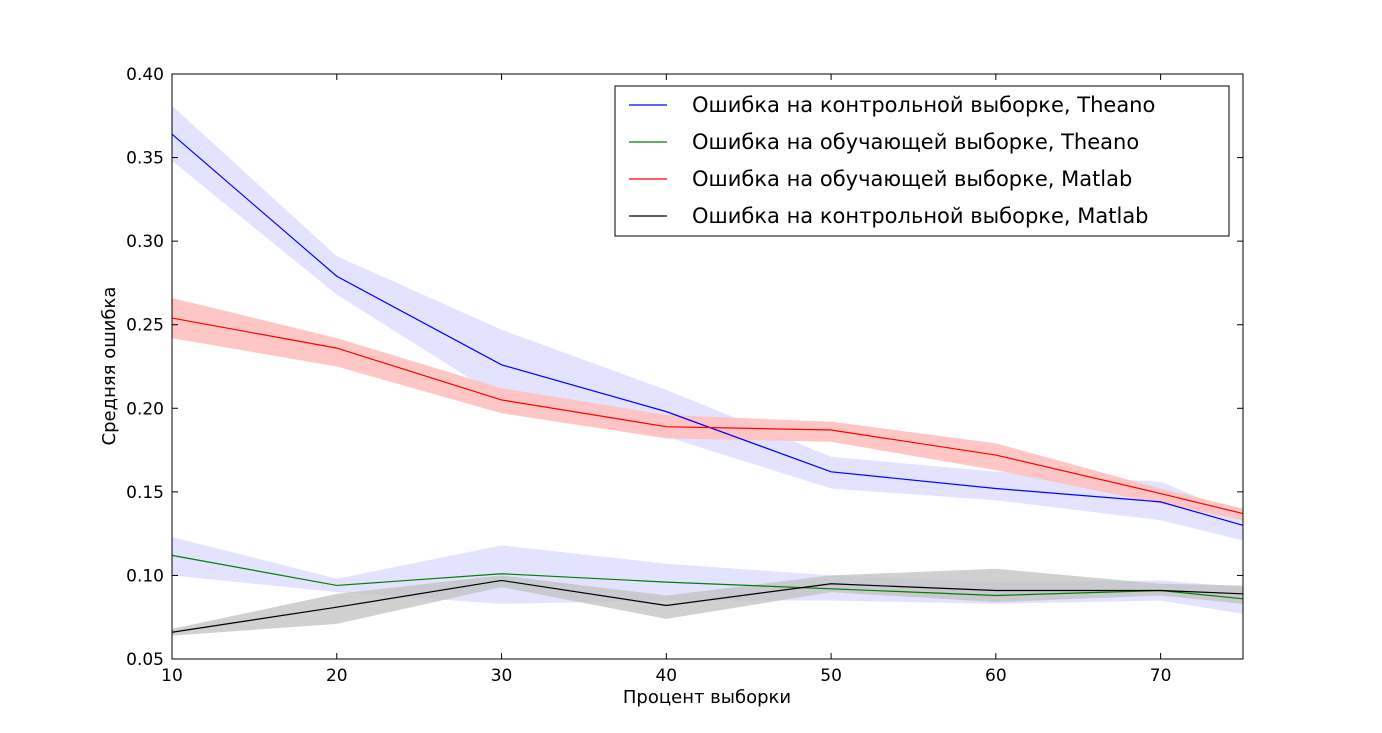 Image resolution: width=1382 pixels, height=733 pixels. I want to click on x-tick-label: 40, so click(666, 676).